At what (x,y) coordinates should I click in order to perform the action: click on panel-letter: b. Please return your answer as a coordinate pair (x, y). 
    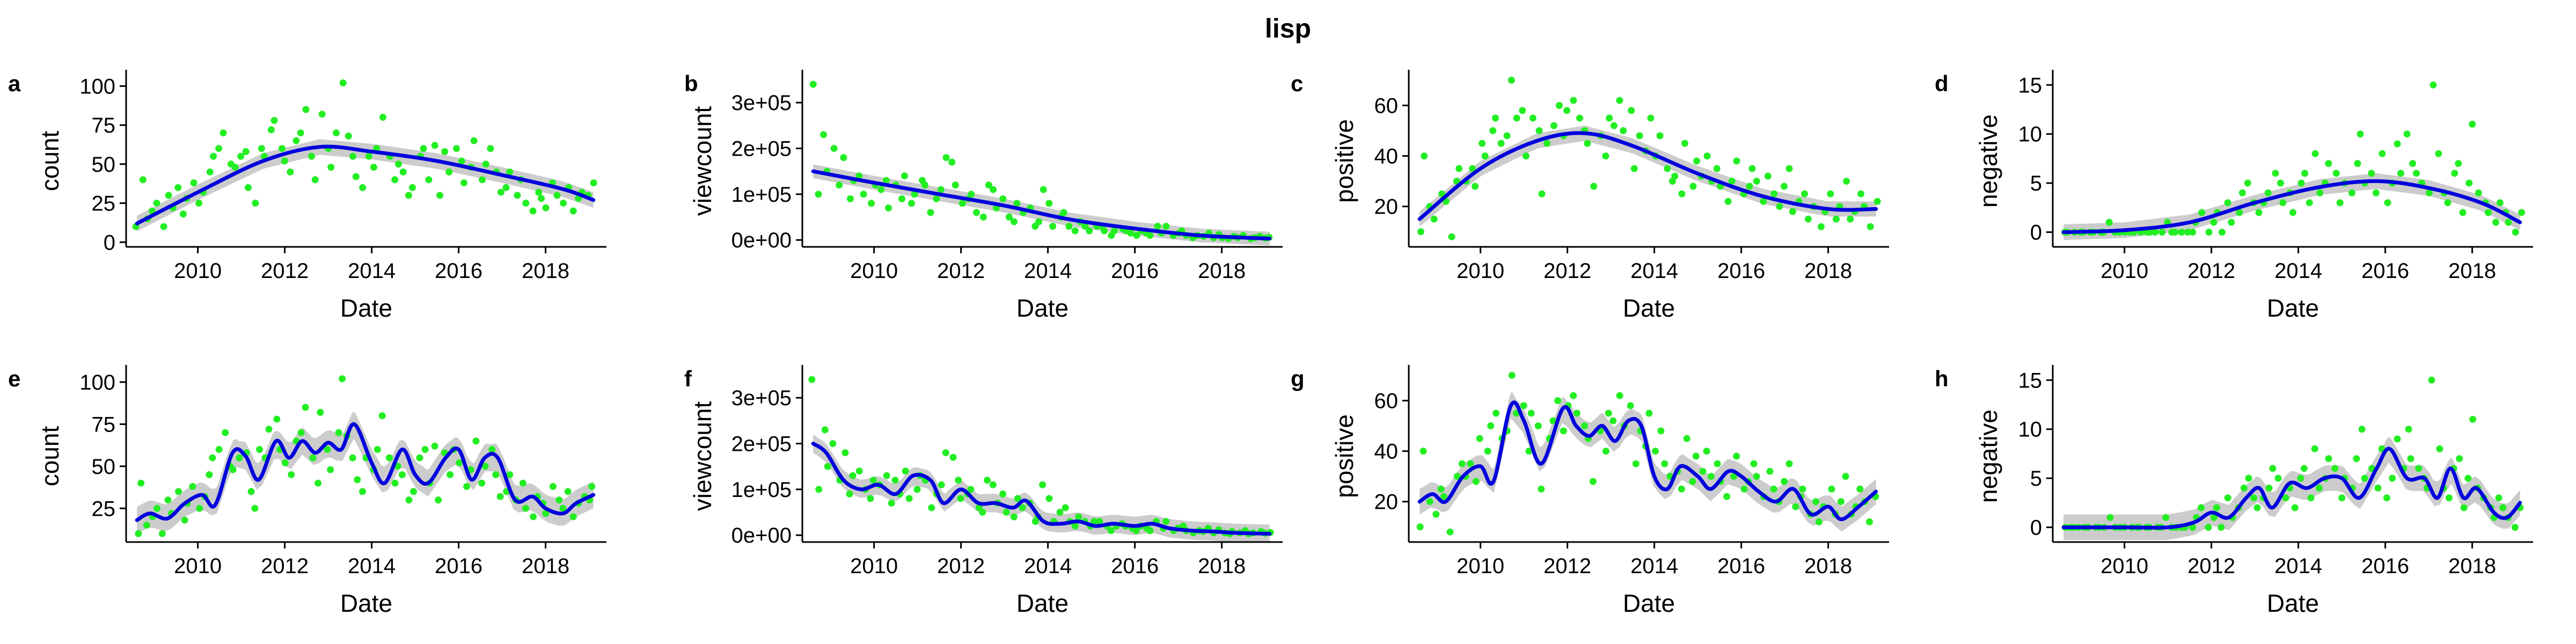
    Looking at the image, I should click on (691, 83).